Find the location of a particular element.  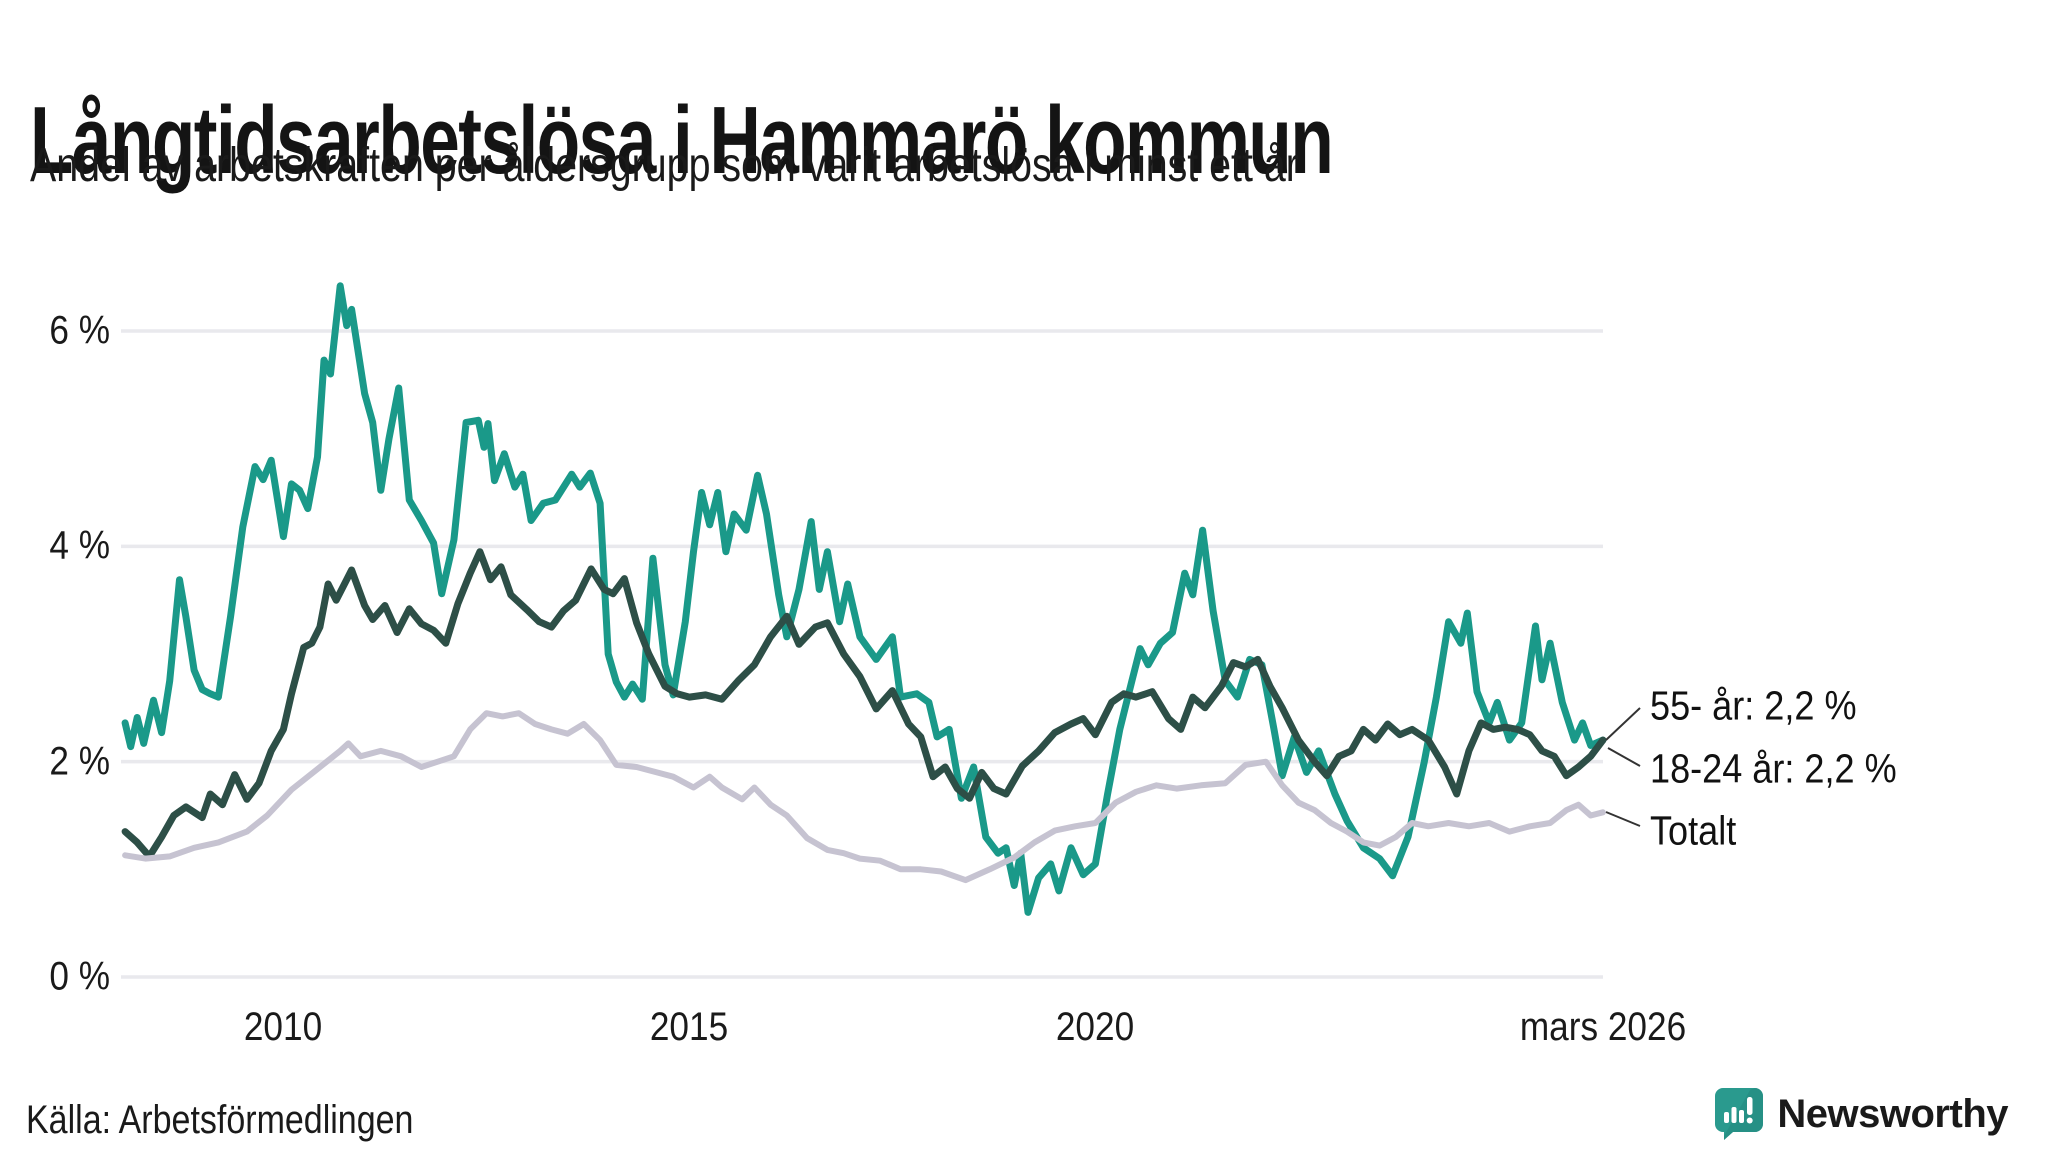

x-tick-label-mars-2026: mars 2026 is located at coordinates (1603, 1027).